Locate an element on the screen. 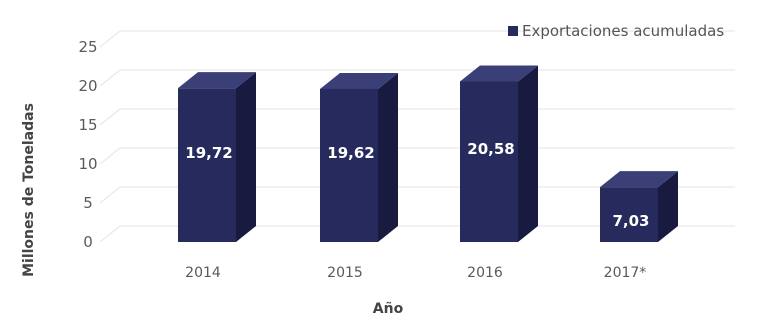 The image size is (767, 321). data-label: 7,03 is located at coordinates (630, 221).